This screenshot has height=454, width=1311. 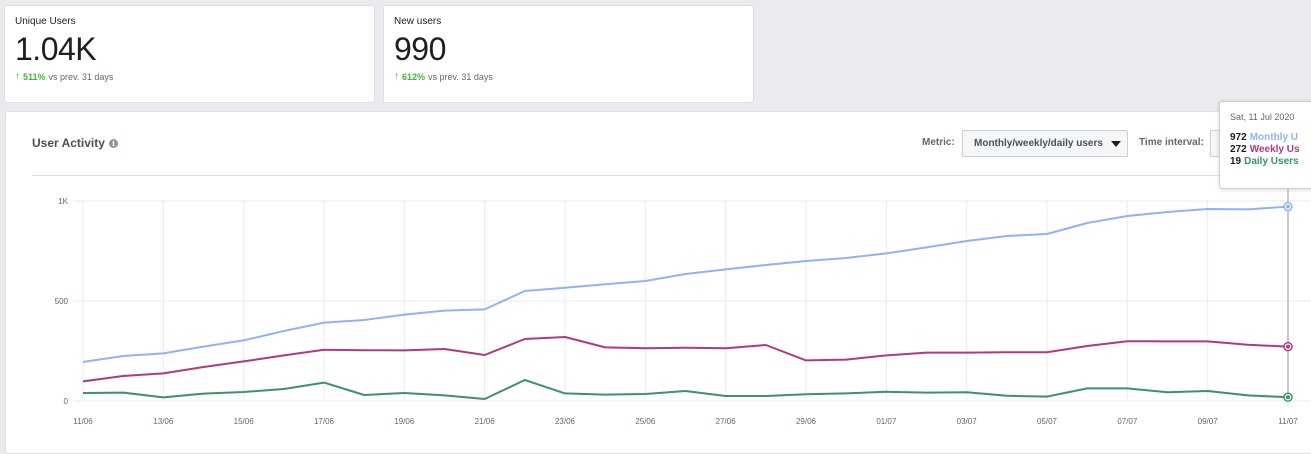 I want to click on unique-users-change: ↑ 511% vs prev. 31 days, so click(x=189, y=76).